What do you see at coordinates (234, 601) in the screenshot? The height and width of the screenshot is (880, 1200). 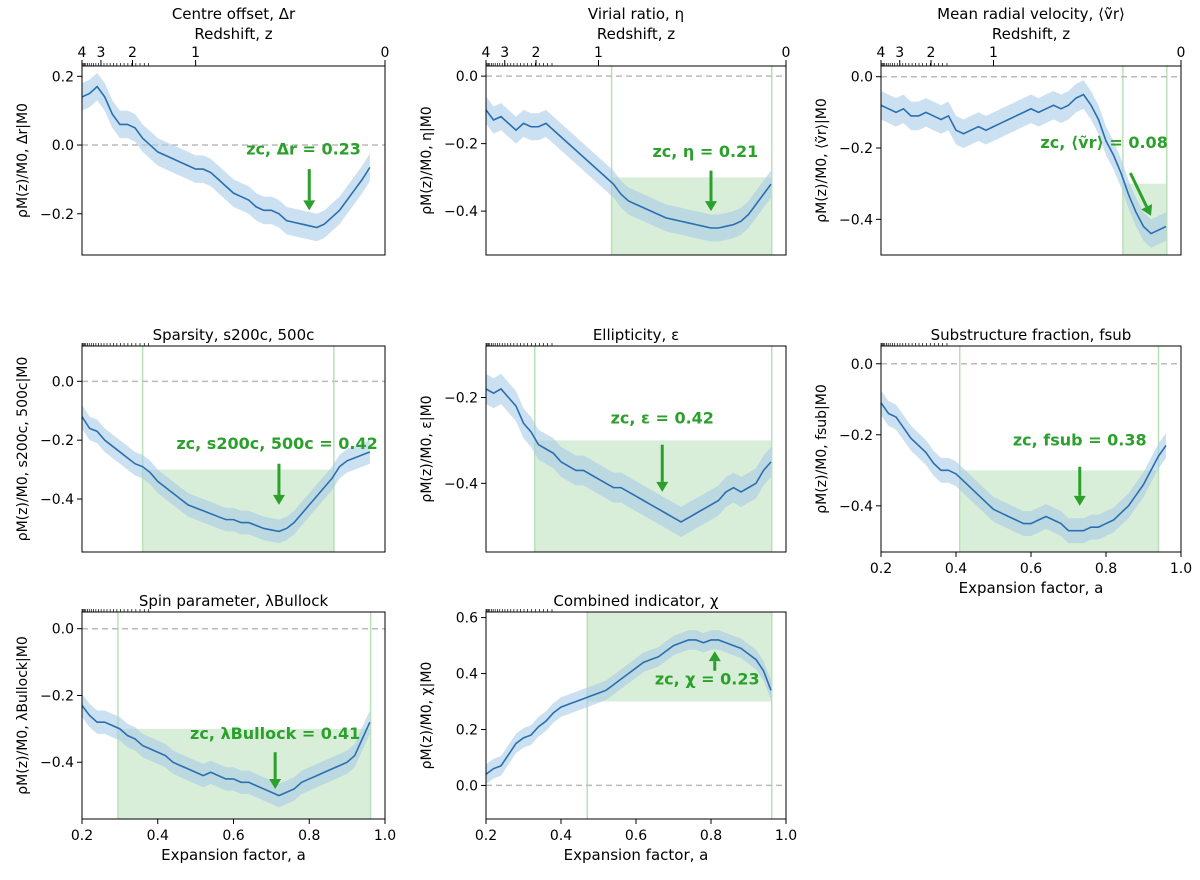 I see `panel-title: Spin parameter, λBullock` at bounding box center [234, 601].